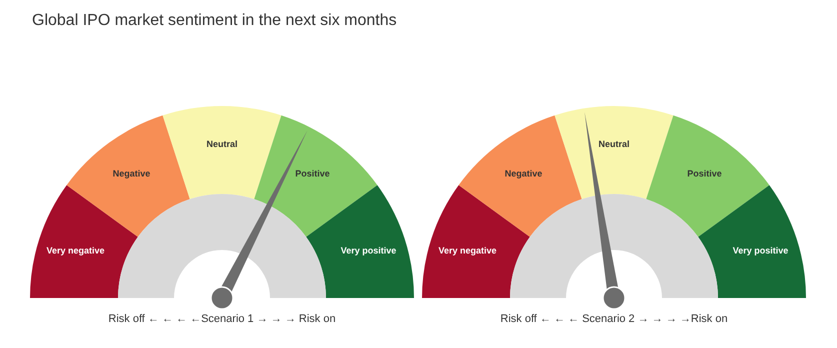 The height and width of the screenshot is (348, 837). Describe the element at coordinates (214, 21) in the screenshot. I see `chart-title: Global IPO market sentiment in the next six months` at that location.